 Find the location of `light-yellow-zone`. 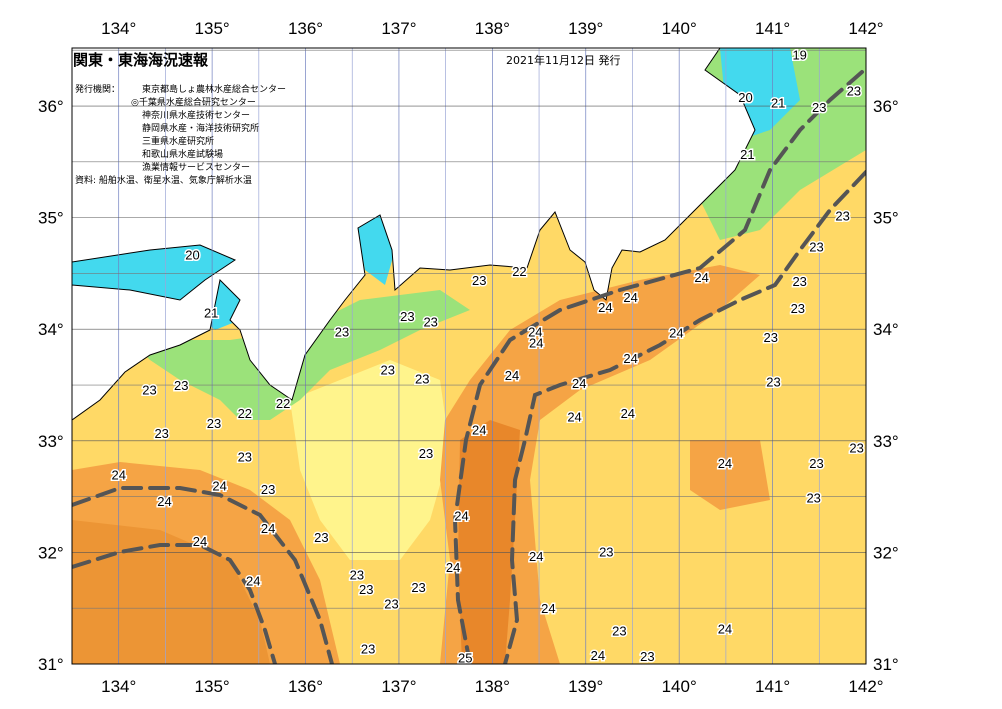

light-yellow-zone is located at coordinates (370, 460).